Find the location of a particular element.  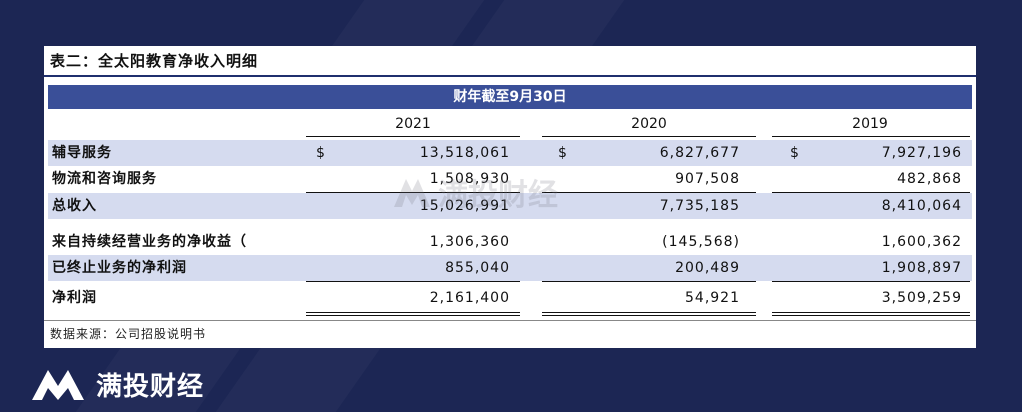

row-label: 物流和咨询服务 is located at coordinates (104, 179).